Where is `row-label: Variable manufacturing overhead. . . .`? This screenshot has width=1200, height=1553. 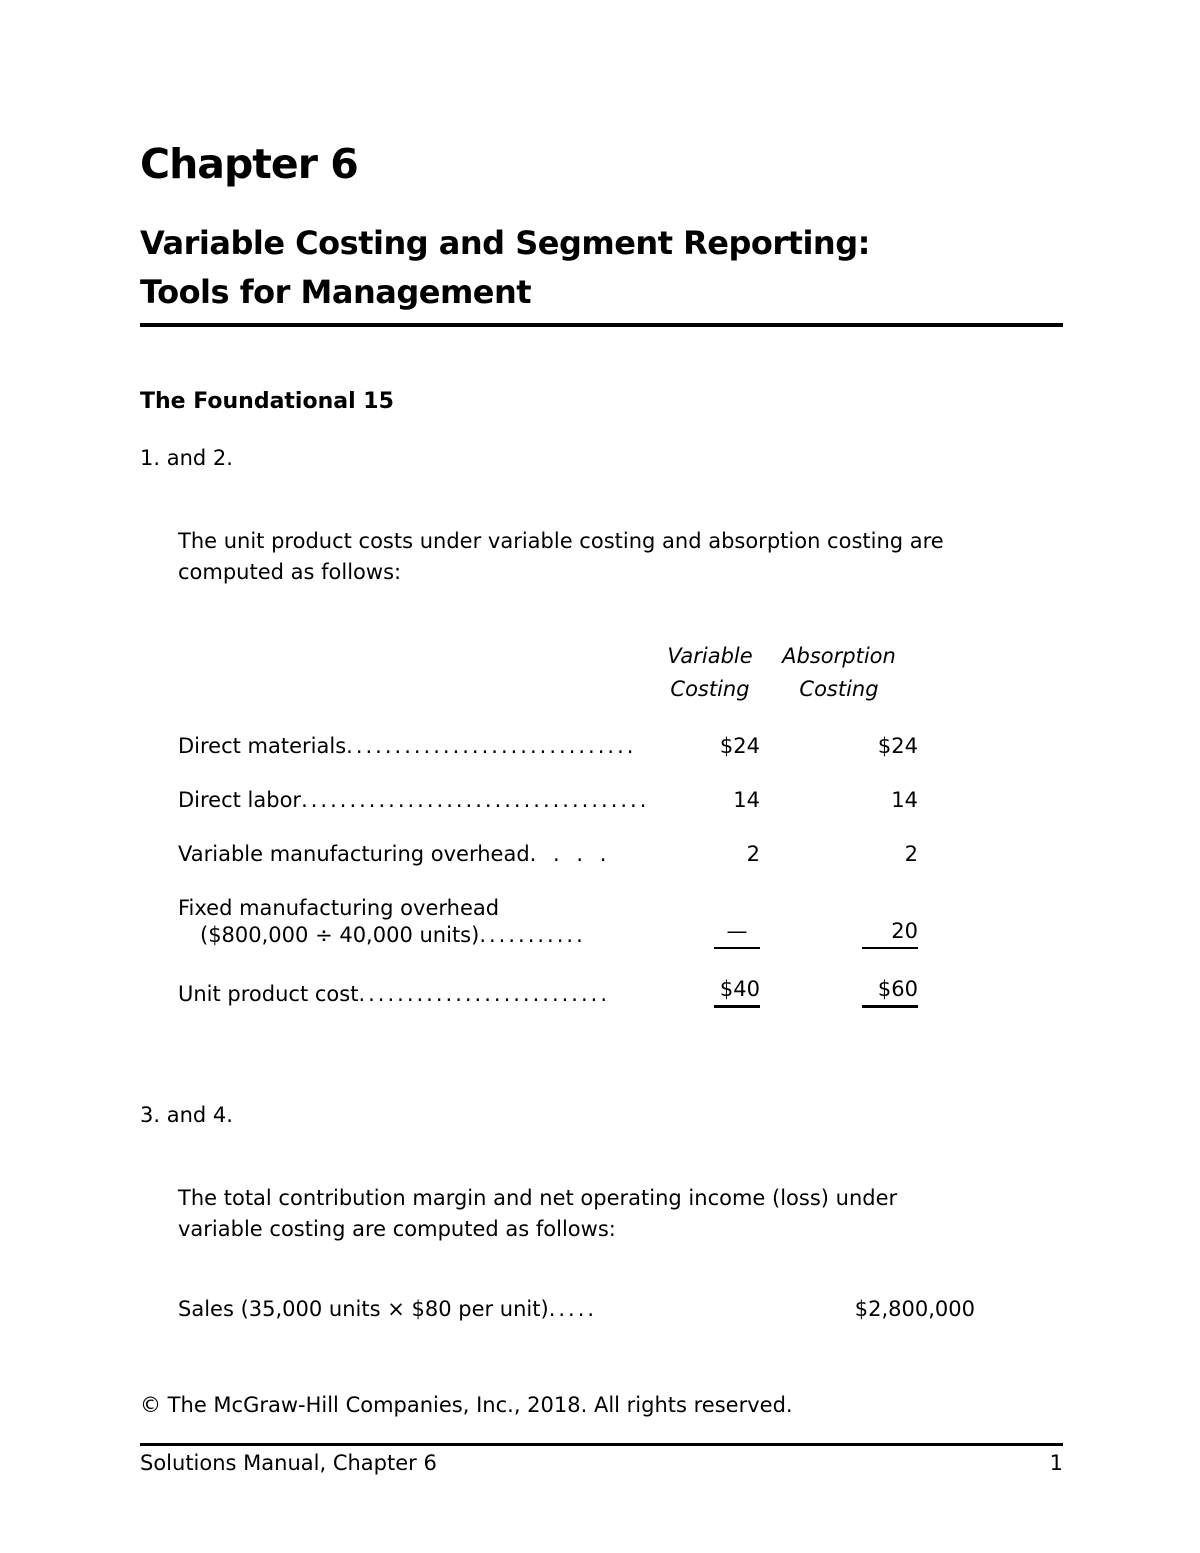 row-label: Variable manufacturing overhead. . . . is located at coordinates (419, 854).